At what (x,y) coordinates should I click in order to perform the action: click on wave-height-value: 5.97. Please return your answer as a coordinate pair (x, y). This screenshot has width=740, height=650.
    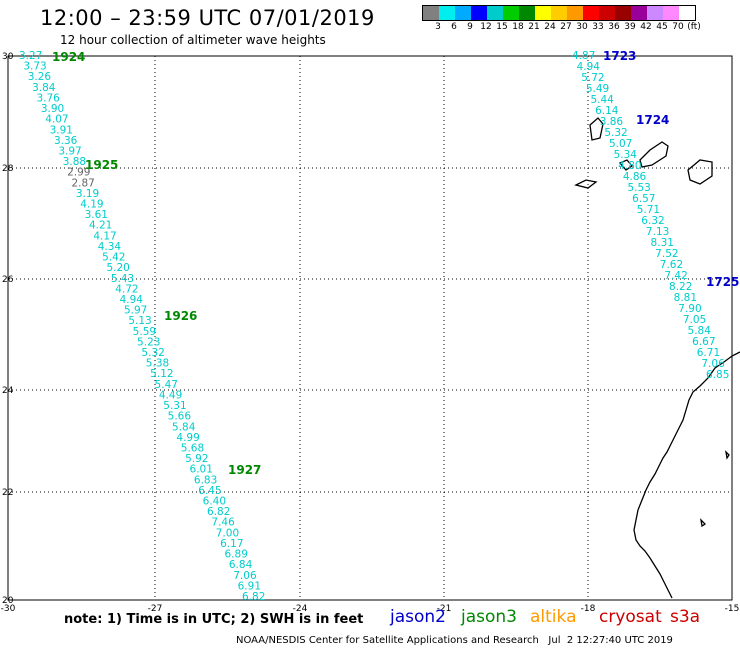
    Looking at the image, I should click on (135, 311).